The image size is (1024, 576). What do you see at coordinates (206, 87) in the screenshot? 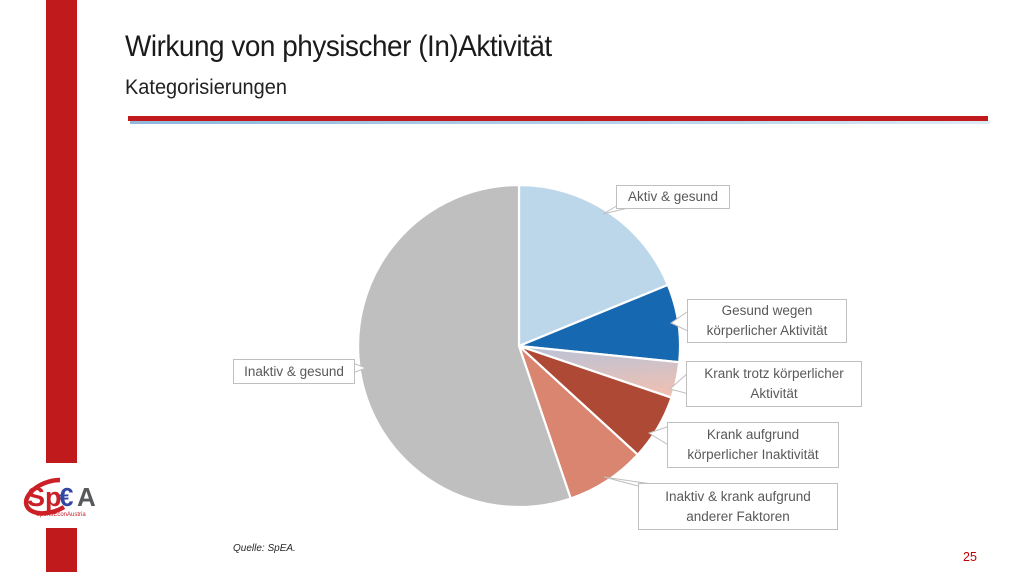
I see `page-subtitle: Kategorisierungen` at bounding box center [206, 87].